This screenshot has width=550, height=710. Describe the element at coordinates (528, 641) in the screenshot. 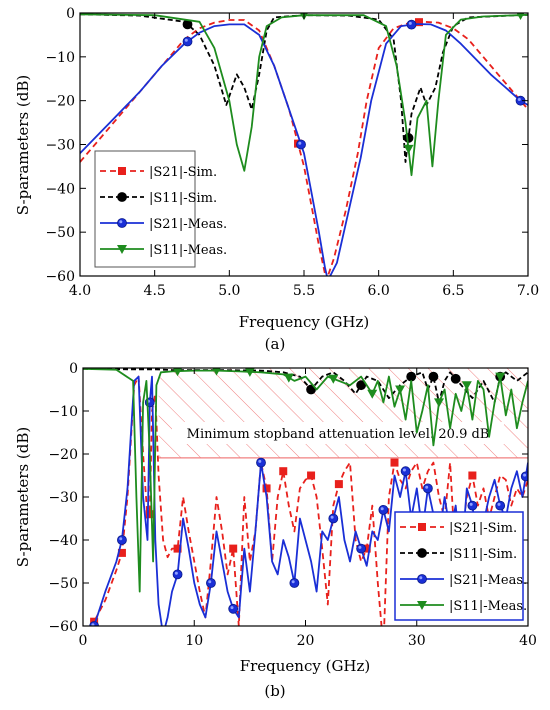

I see `chart-b-xtick-label: 40` at that location.